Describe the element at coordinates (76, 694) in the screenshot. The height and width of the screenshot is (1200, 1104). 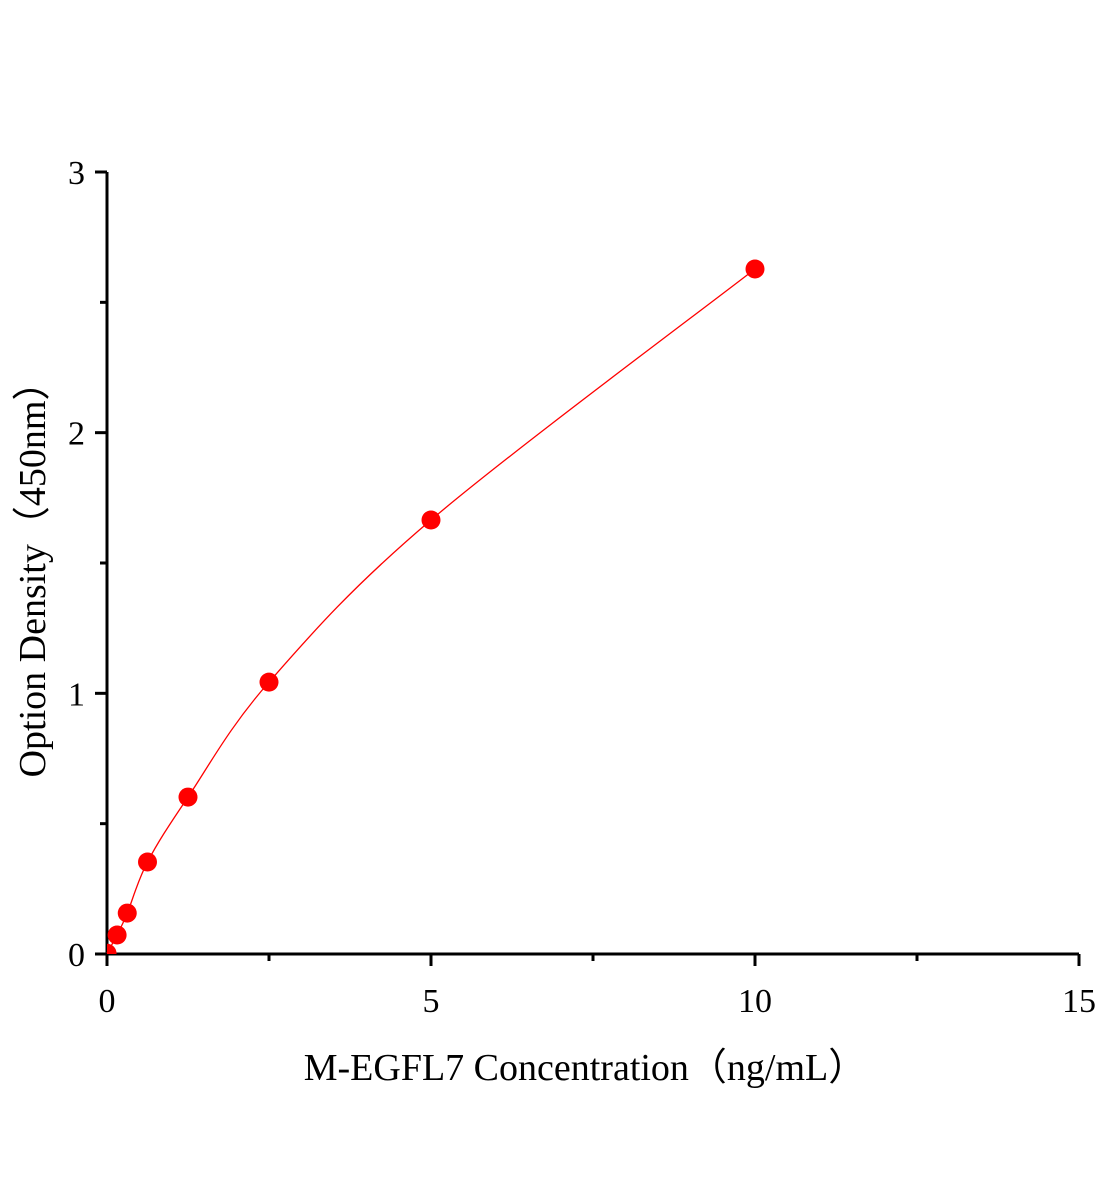
I see `y-tick-label: 1` at that location.